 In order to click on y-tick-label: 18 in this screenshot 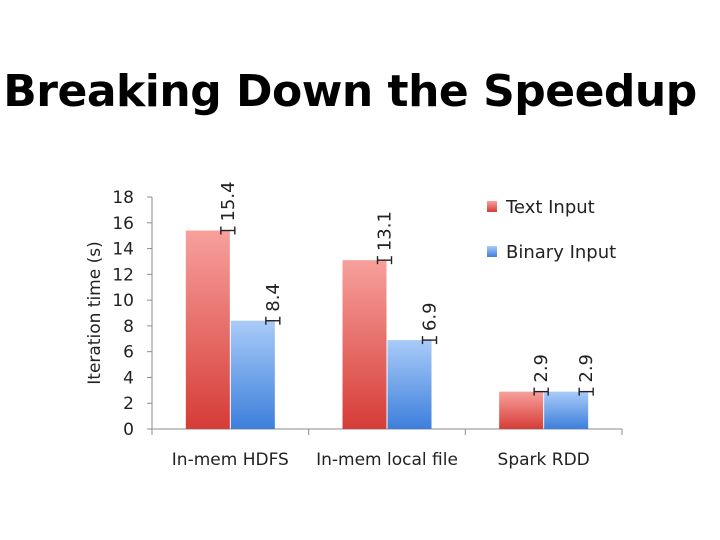, I will do `click(123, 198)`.